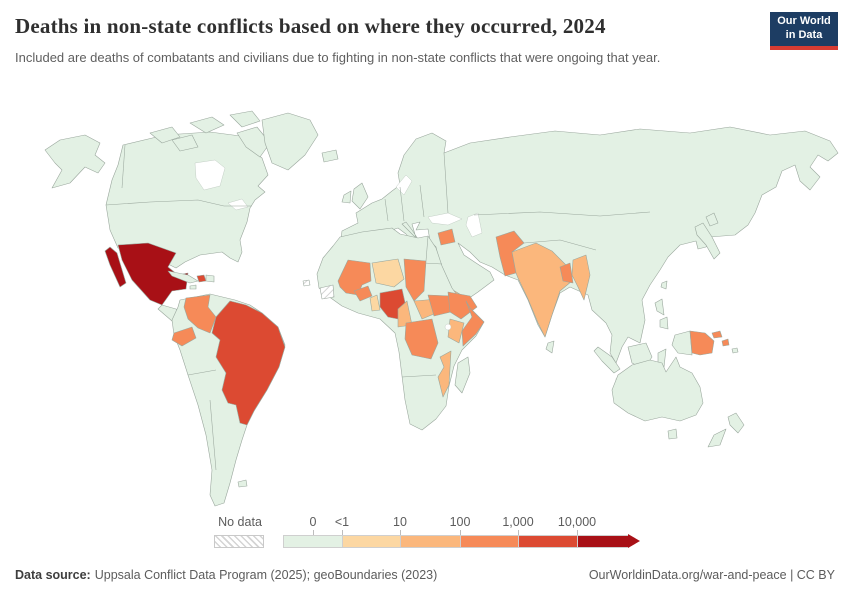  What do you see at coordinates (445, 219) in the screenshot?
I see `black-sea` at bounding box center [445, 219].